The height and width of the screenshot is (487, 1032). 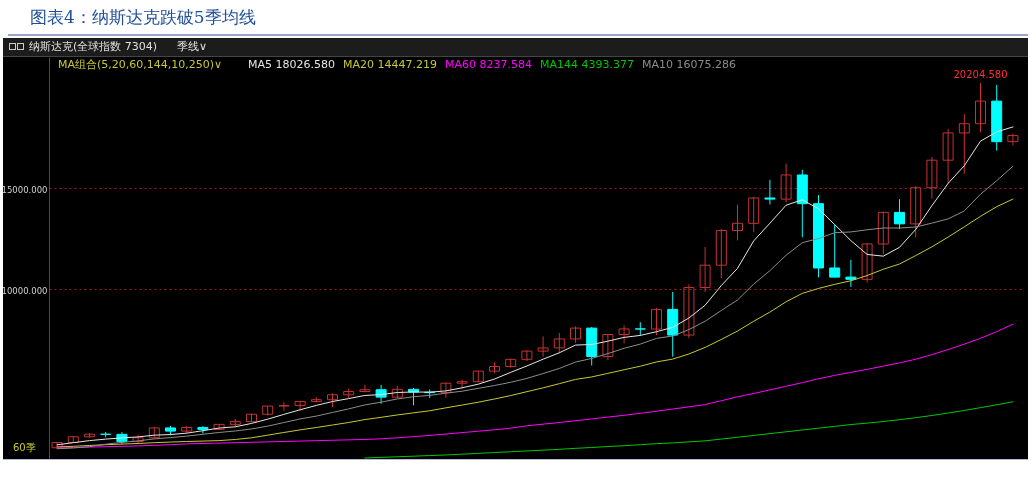 I want to click on text: MA144 4393.377, so click(x=587, y=64).